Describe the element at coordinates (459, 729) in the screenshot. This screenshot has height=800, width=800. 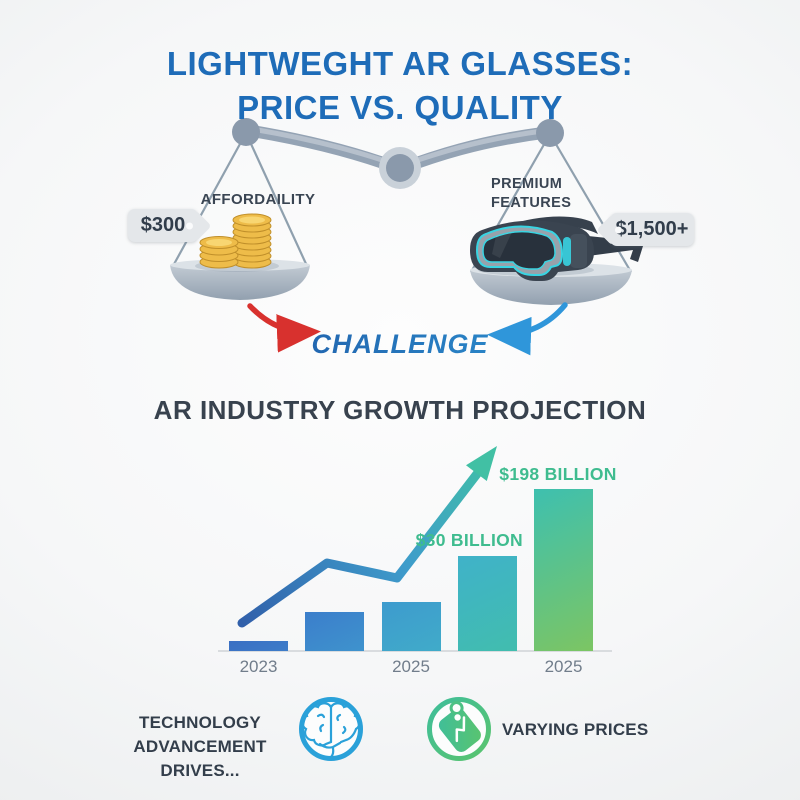
I see `price-tag-icon` at that location.